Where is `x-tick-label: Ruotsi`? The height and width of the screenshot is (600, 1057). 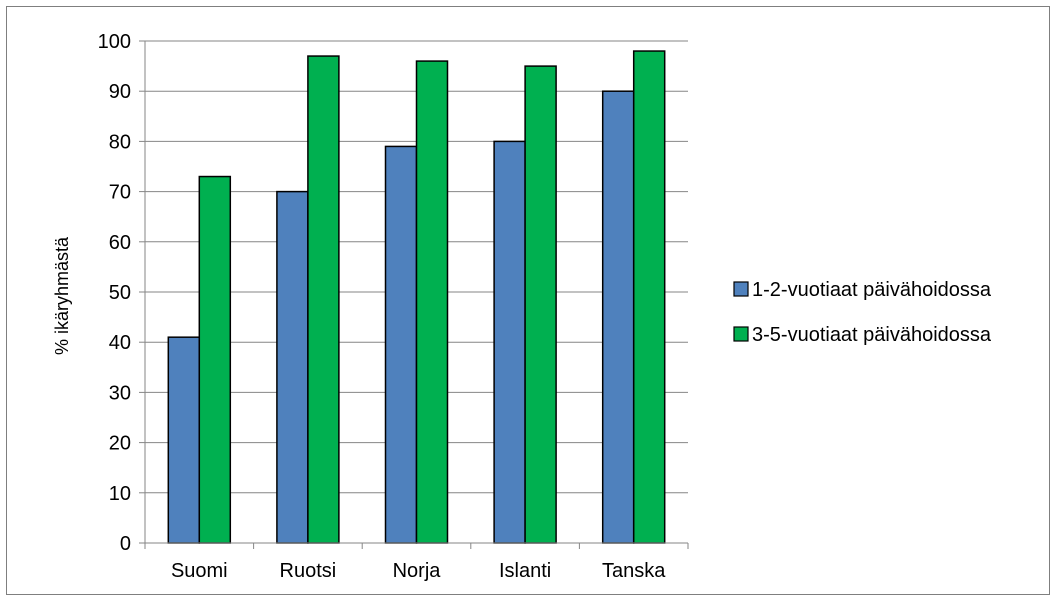
x-tick-label: Ruotsi is located at coordinates (308, 571).